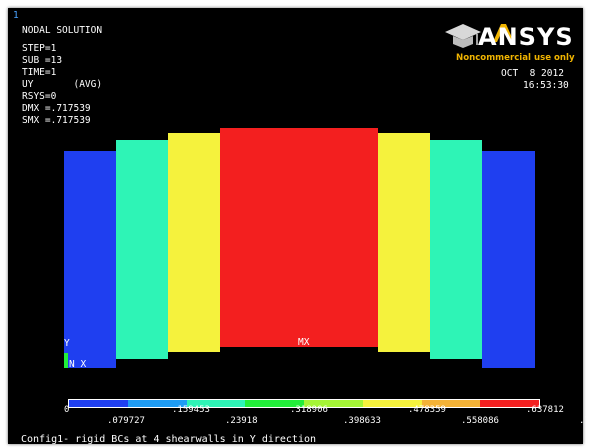 The width and height of the screenshot is (589, 448). I want to click on brand-subtitle: Noncommercial use only, so click(515, 58).